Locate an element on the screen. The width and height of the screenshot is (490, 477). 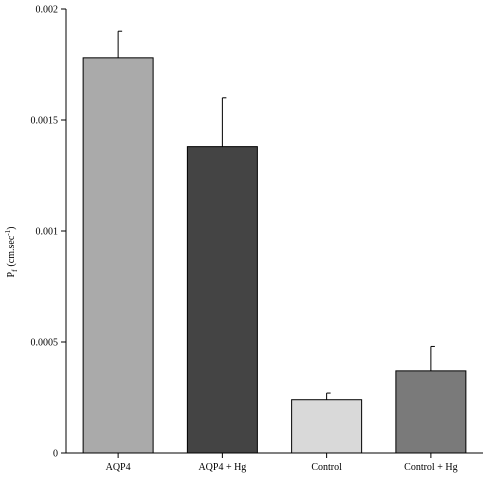
y-axis-label-subscript: f is located at coordinates (15, 270).